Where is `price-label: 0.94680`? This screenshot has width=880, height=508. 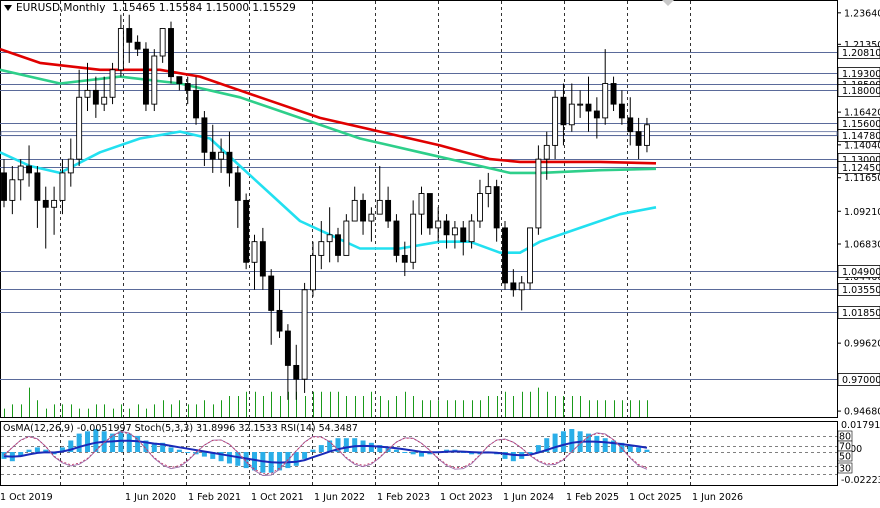
price-label: 0.94680 is located at coordinates (862, 412).